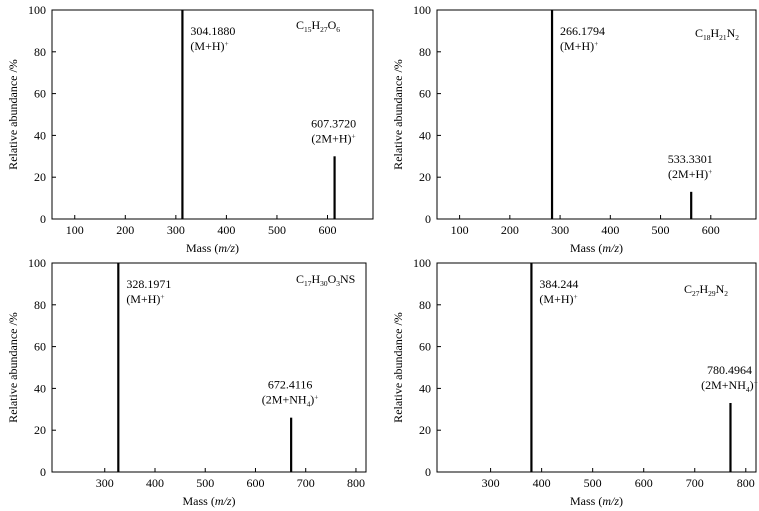 This screenshot has height=511, width=759. Describe the element at coordinates (325, 280) in the screenshot. I see `molecular-formula: C17H30O3NS` at that location.